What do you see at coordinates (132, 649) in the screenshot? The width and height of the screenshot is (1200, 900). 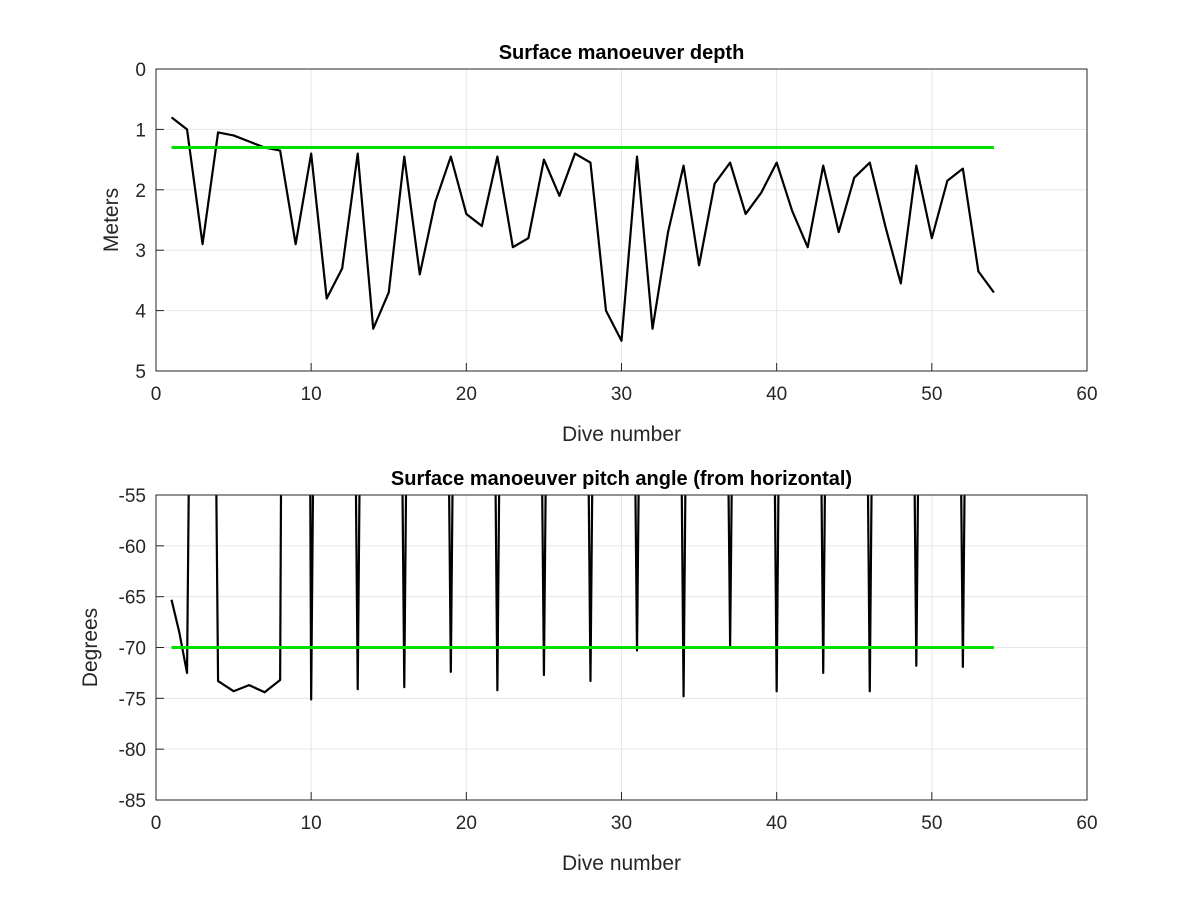 I see `pitch-y-tick-label: -70` at bounding box center [132, 649].